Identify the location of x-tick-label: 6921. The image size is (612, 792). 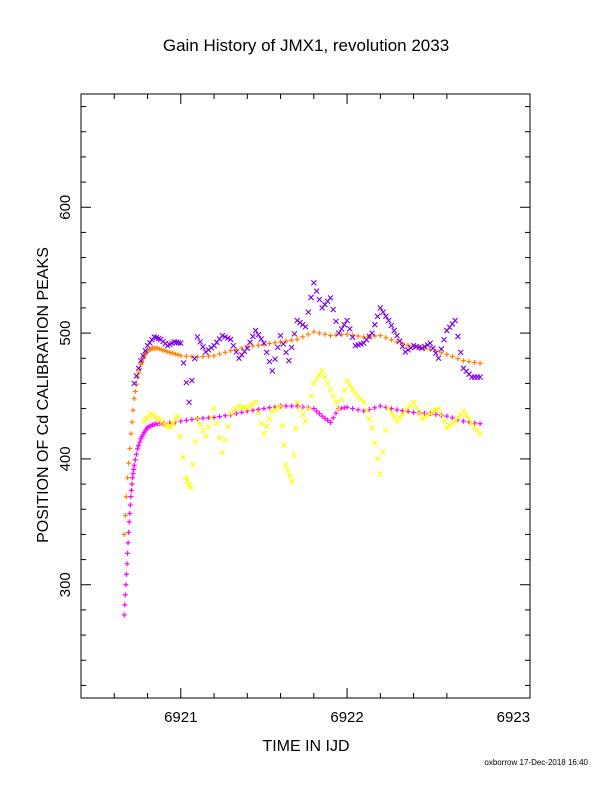
(180, 717).